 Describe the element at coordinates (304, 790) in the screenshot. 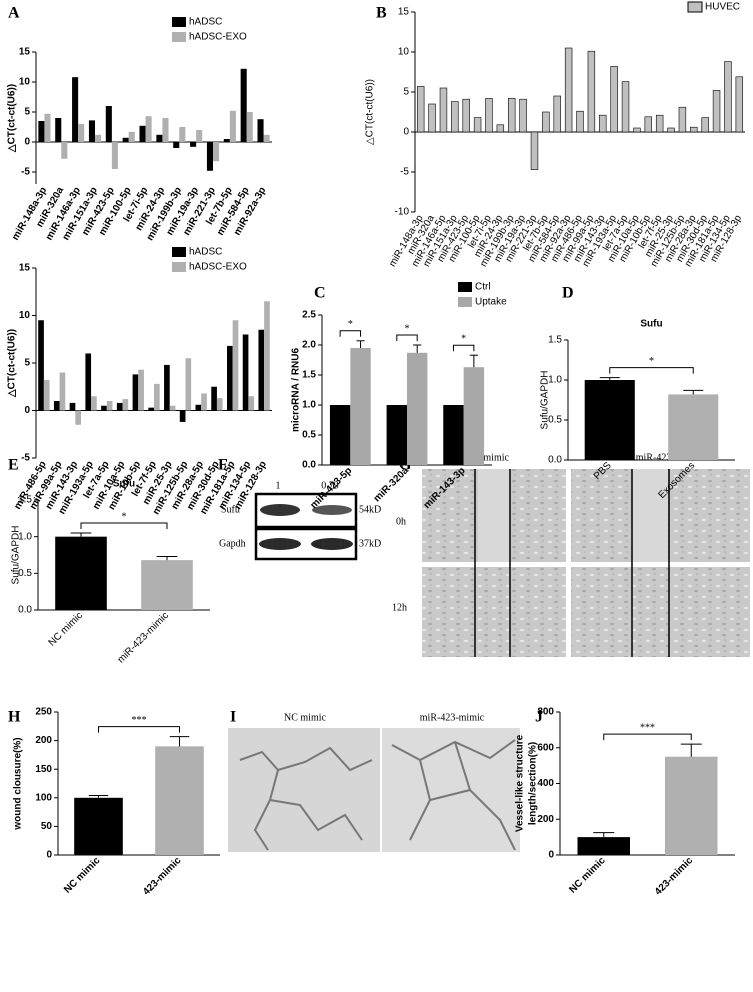

I see `micrograph` at that location.